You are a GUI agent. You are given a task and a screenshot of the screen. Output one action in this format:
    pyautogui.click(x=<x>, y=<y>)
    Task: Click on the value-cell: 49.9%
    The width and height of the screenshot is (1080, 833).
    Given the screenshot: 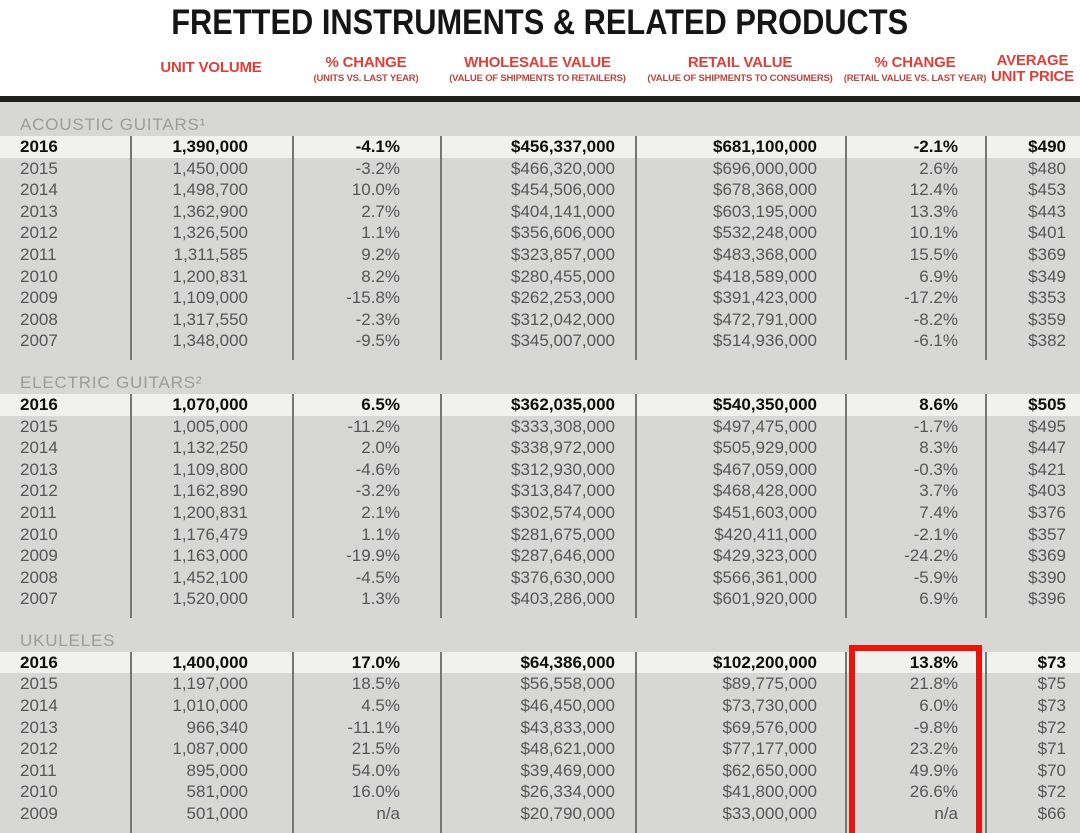 What is the action you would take?
    pyautogui.click(x=915, y=770)
    